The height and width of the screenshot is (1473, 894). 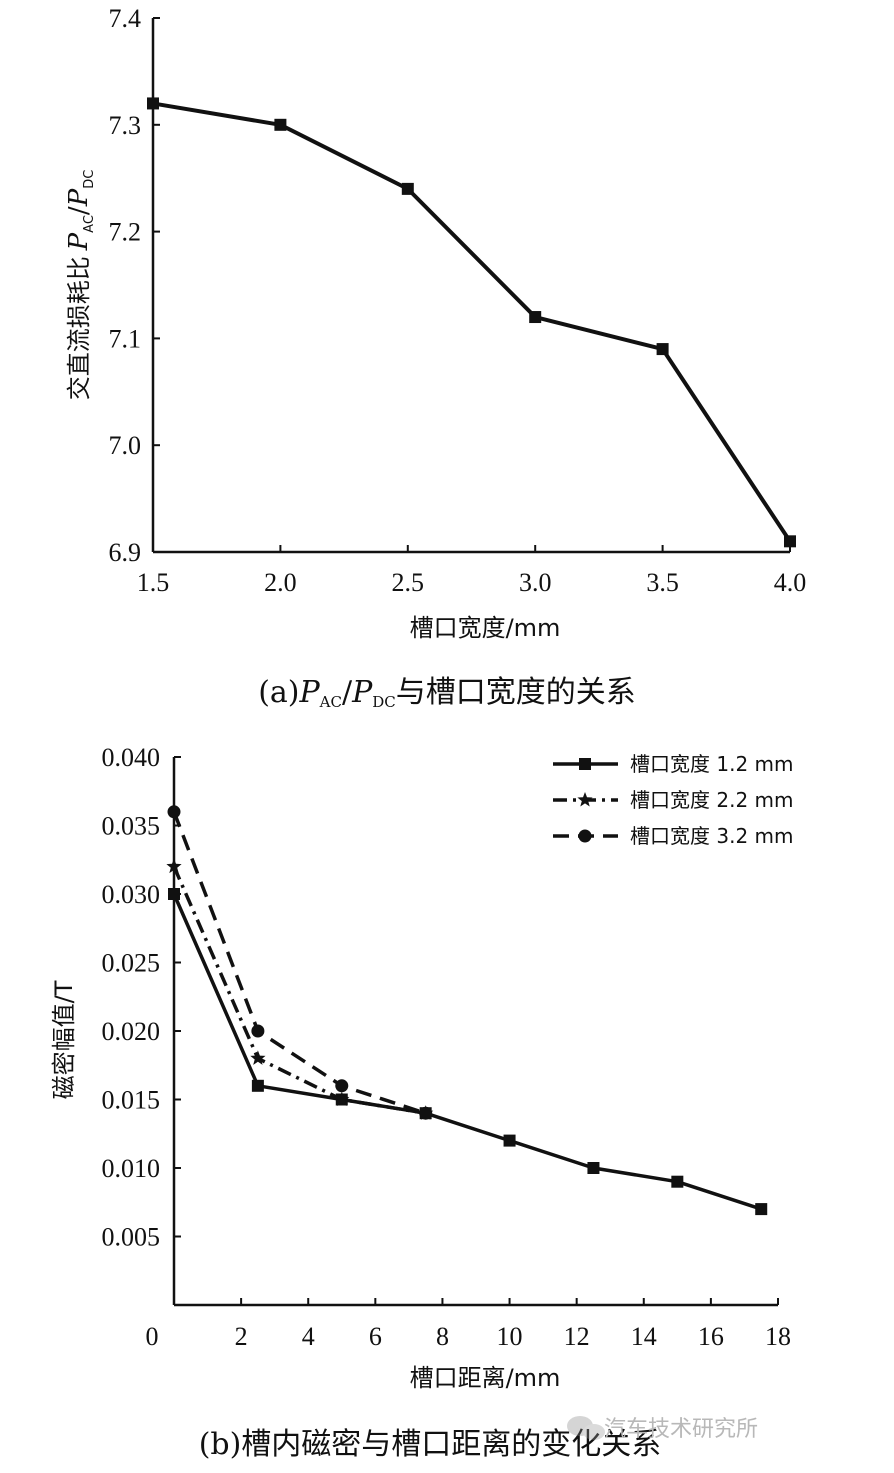 I want to click on watermark: 汽车技术研究所, so click(x=662, y=1429).